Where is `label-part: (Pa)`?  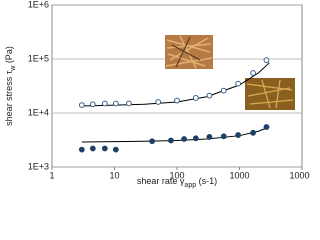
label-part: (Pa) is located at coordinates (9, 56).